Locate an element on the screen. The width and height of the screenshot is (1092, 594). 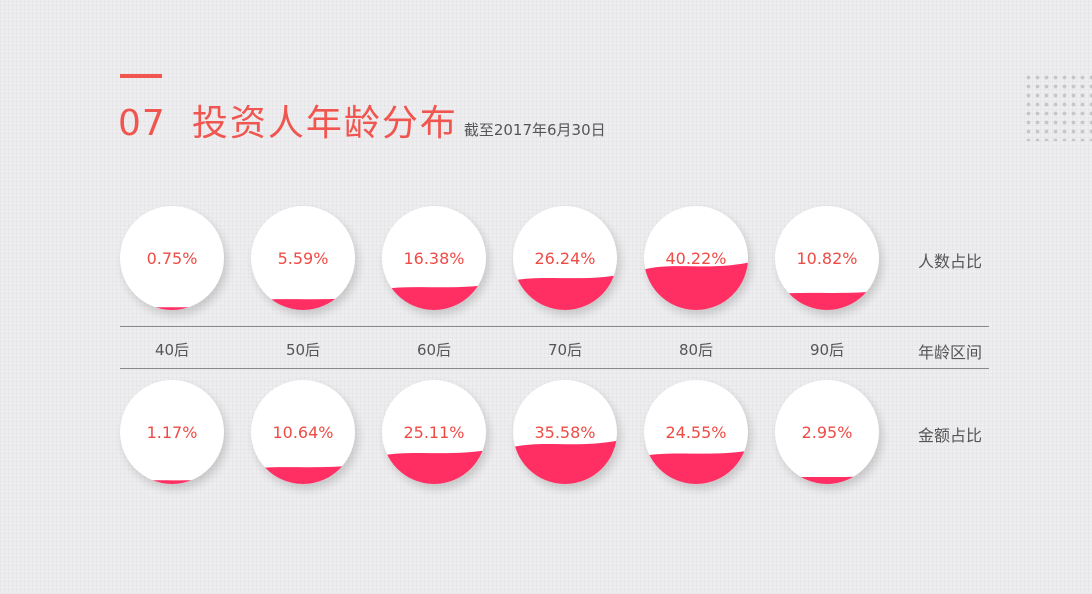
value-label: 10.64% is located at coordinates (303, 432).